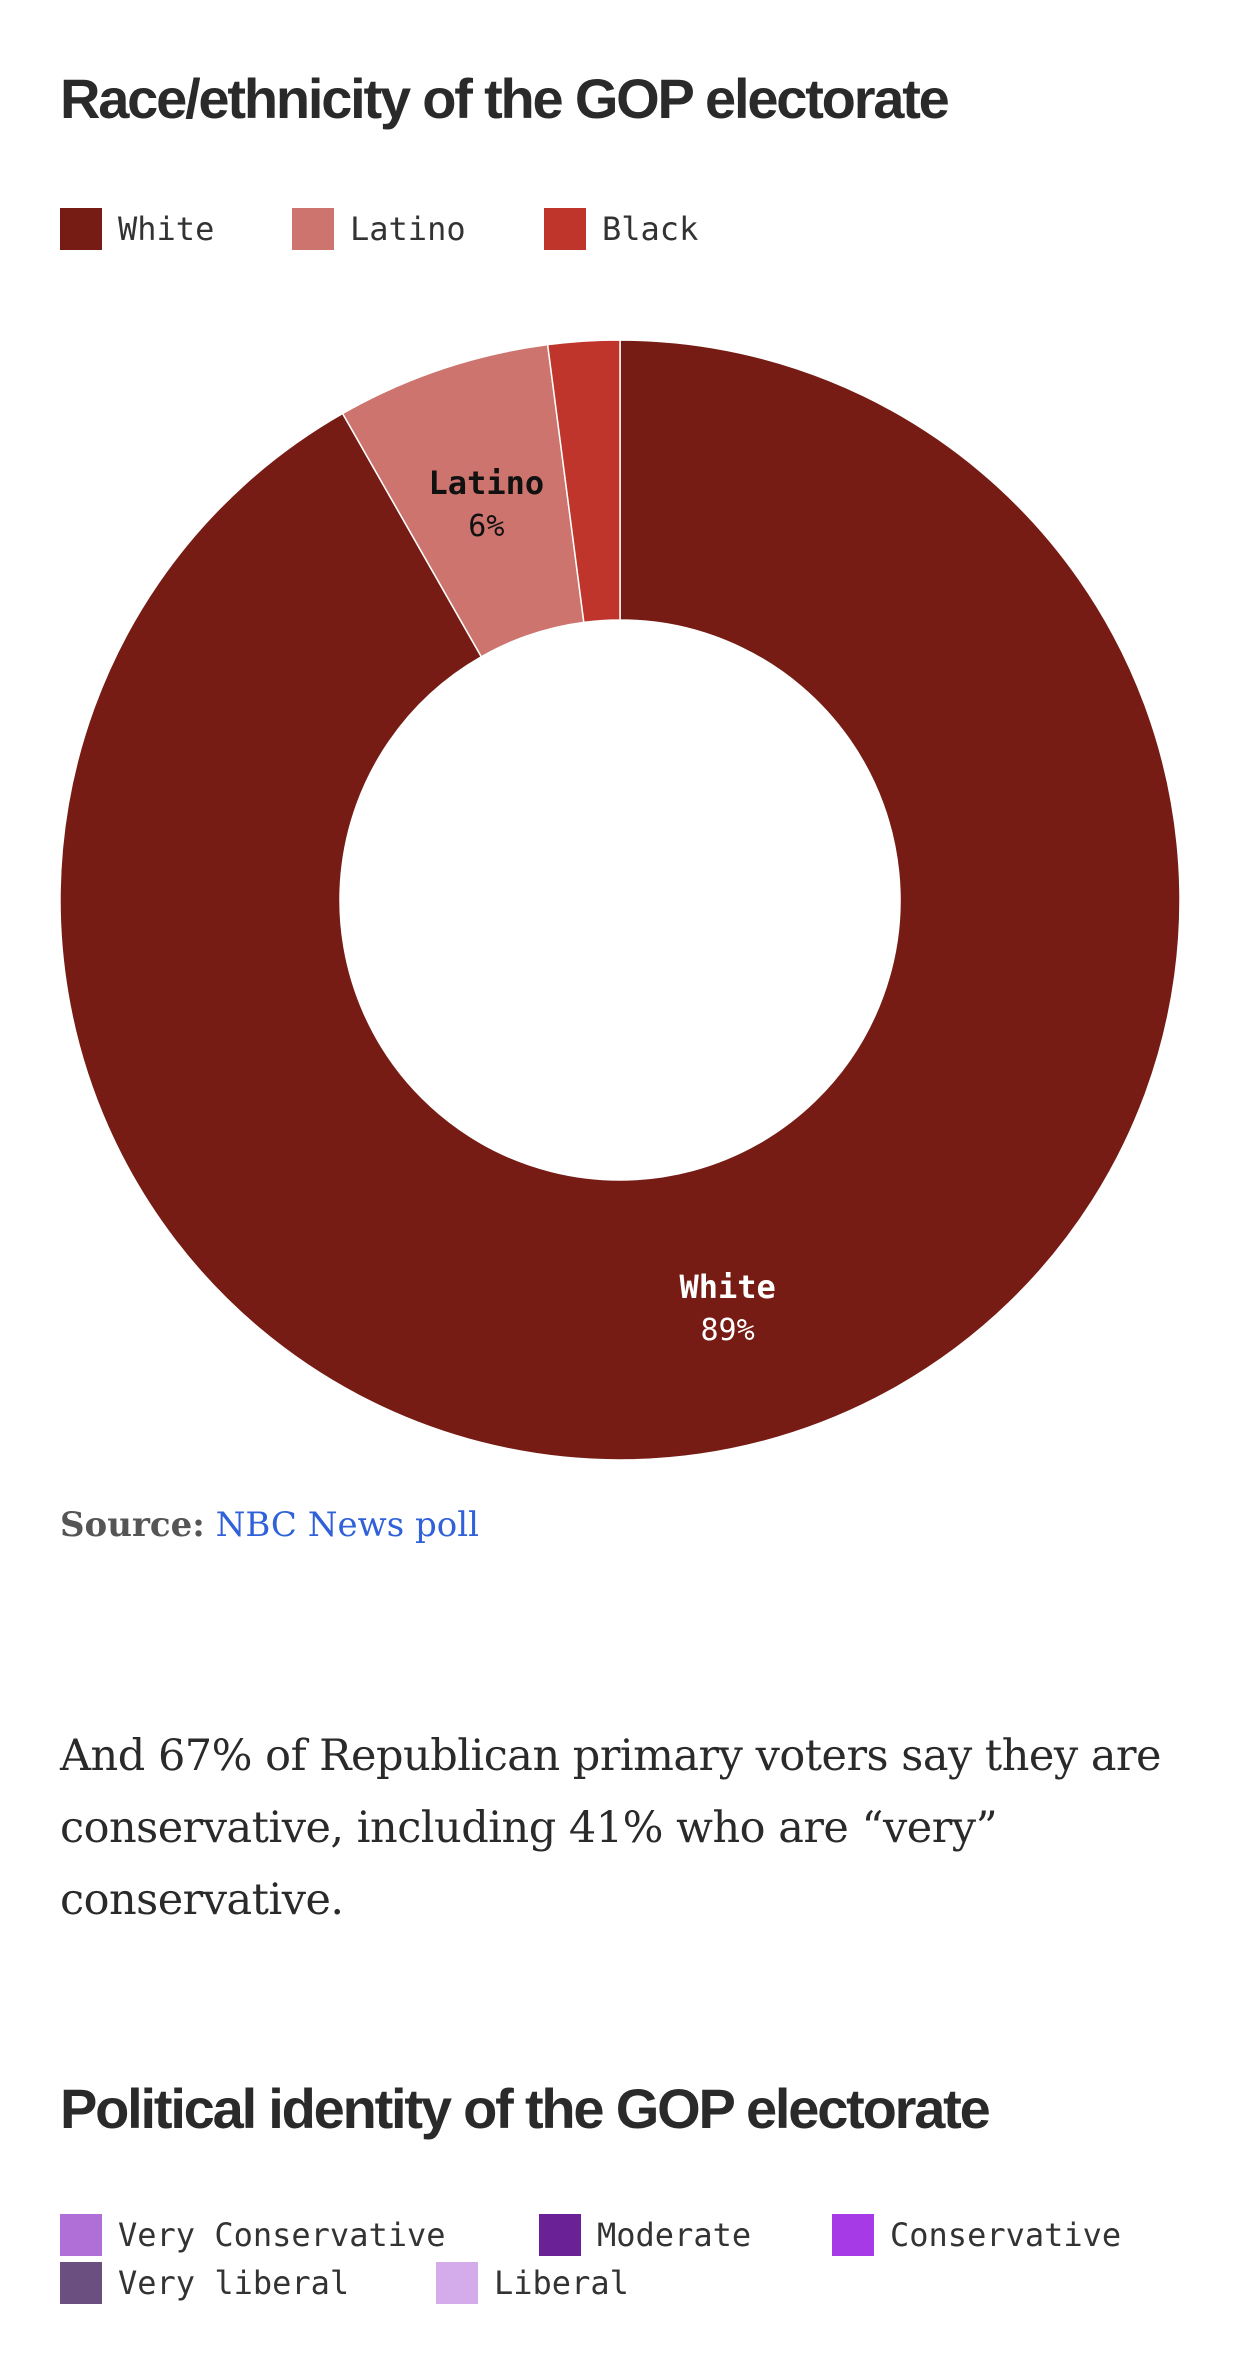 This screenshot has height=2356, width=1242. Describe the element at coordinates (81, 229) in the screenshot. I see `legend-swatch-white` at that location.